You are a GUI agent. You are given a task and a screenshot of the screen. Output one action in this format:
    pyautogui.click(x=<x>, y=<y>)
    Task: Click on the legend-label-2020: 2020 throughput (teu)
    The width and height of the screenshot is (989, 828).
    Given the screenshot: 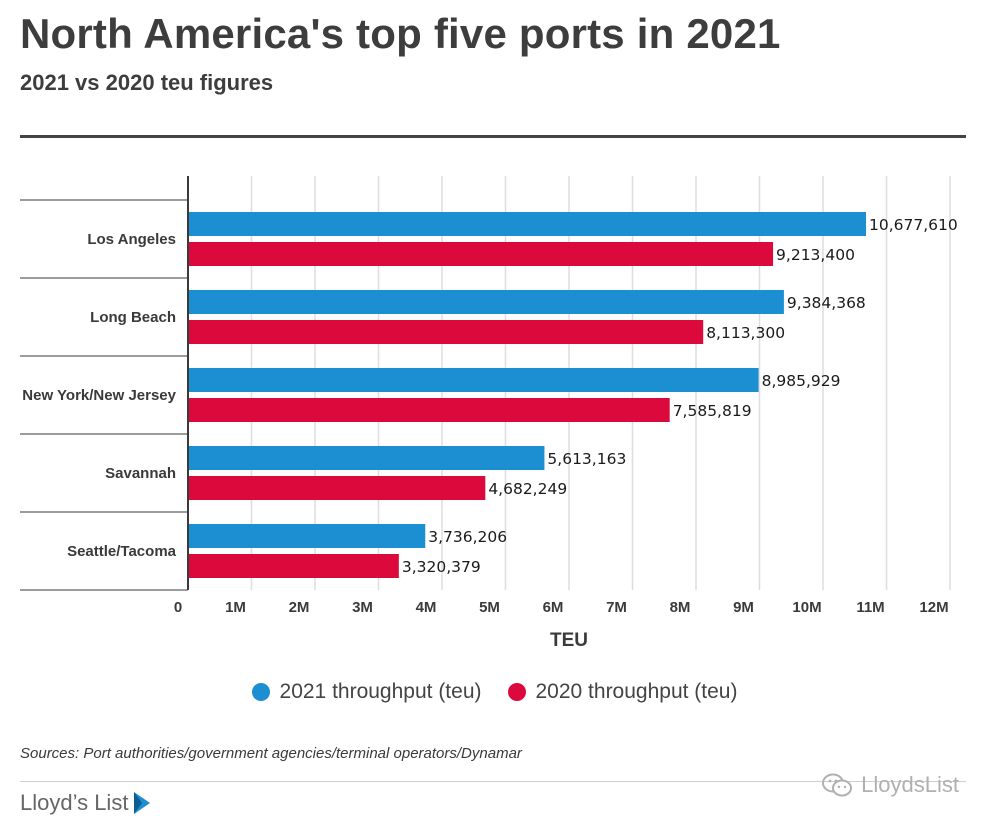 What is the action you would take?
    pyautogui.click(x=636, y=691)
    